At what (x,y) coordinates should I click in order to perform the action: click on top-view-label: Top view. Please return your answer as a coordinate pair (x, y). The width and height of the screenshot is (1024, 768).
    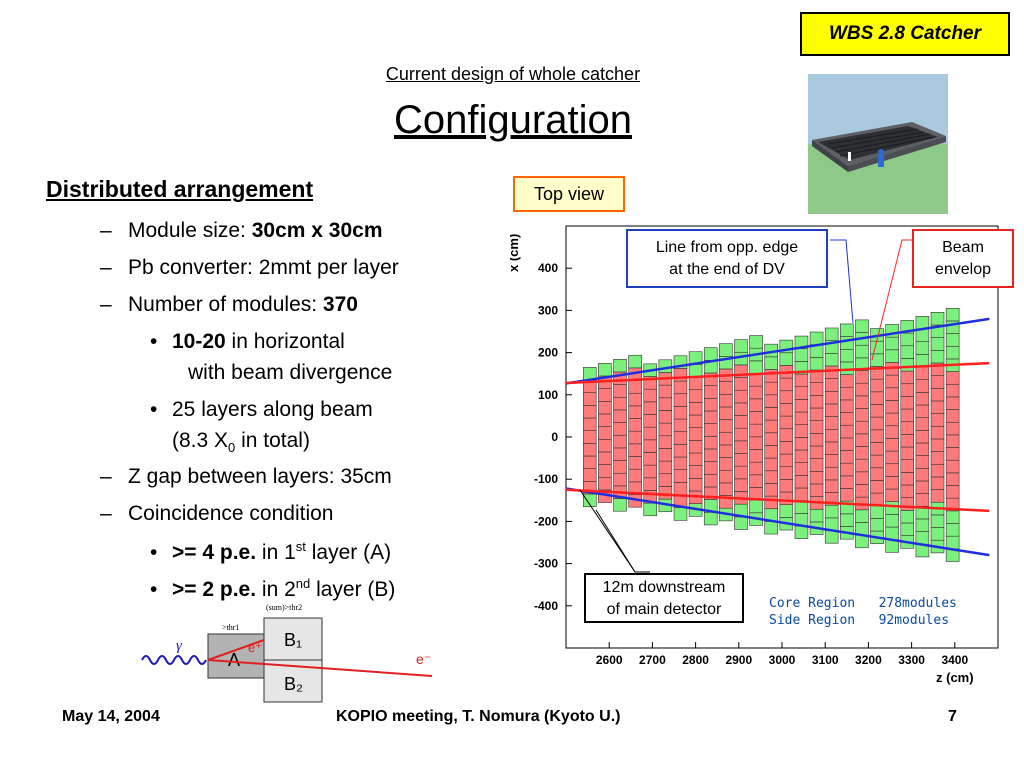
    Looking at the image, I should click on (569, 193).